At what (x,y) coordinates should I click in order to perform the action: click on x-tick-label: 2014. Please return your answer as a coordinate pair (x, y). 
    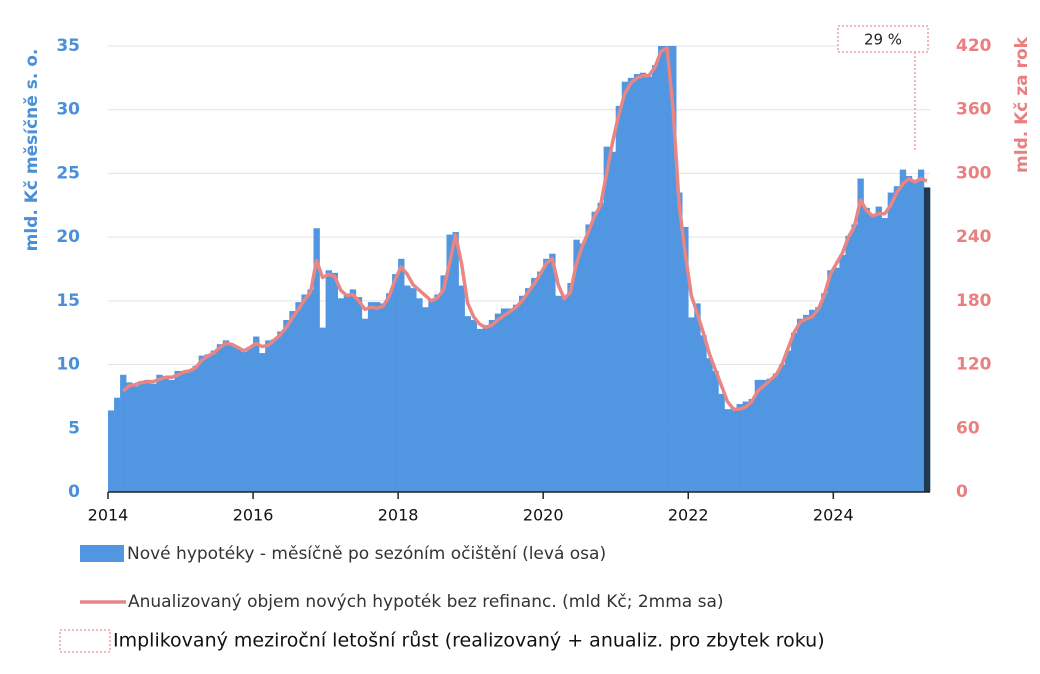
    Looking at the image, I should click on (108, 515).